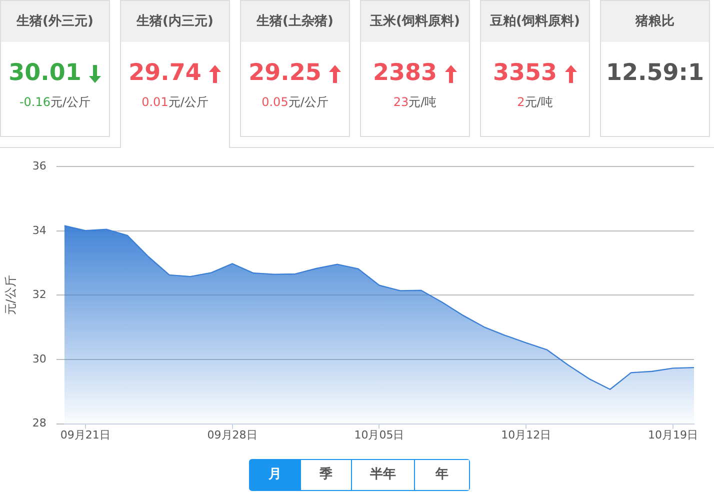  What do you see at coordinates (441, 475) in the screenshot?
I see `category-label: 年` at bounding box center [441, 475].